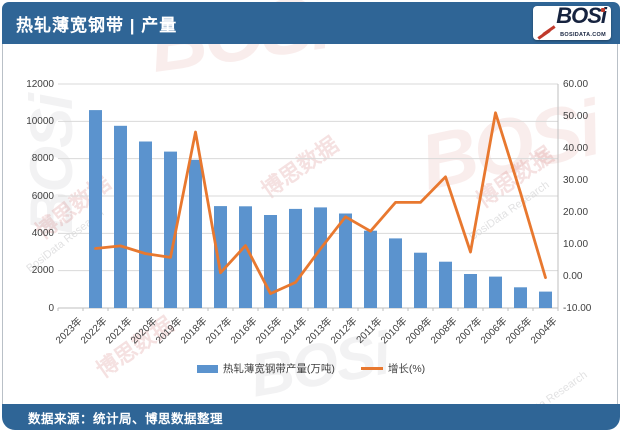 The width and height of the screenshot is (622, 433). I want to click on bar-2016年, so click(245, 257).